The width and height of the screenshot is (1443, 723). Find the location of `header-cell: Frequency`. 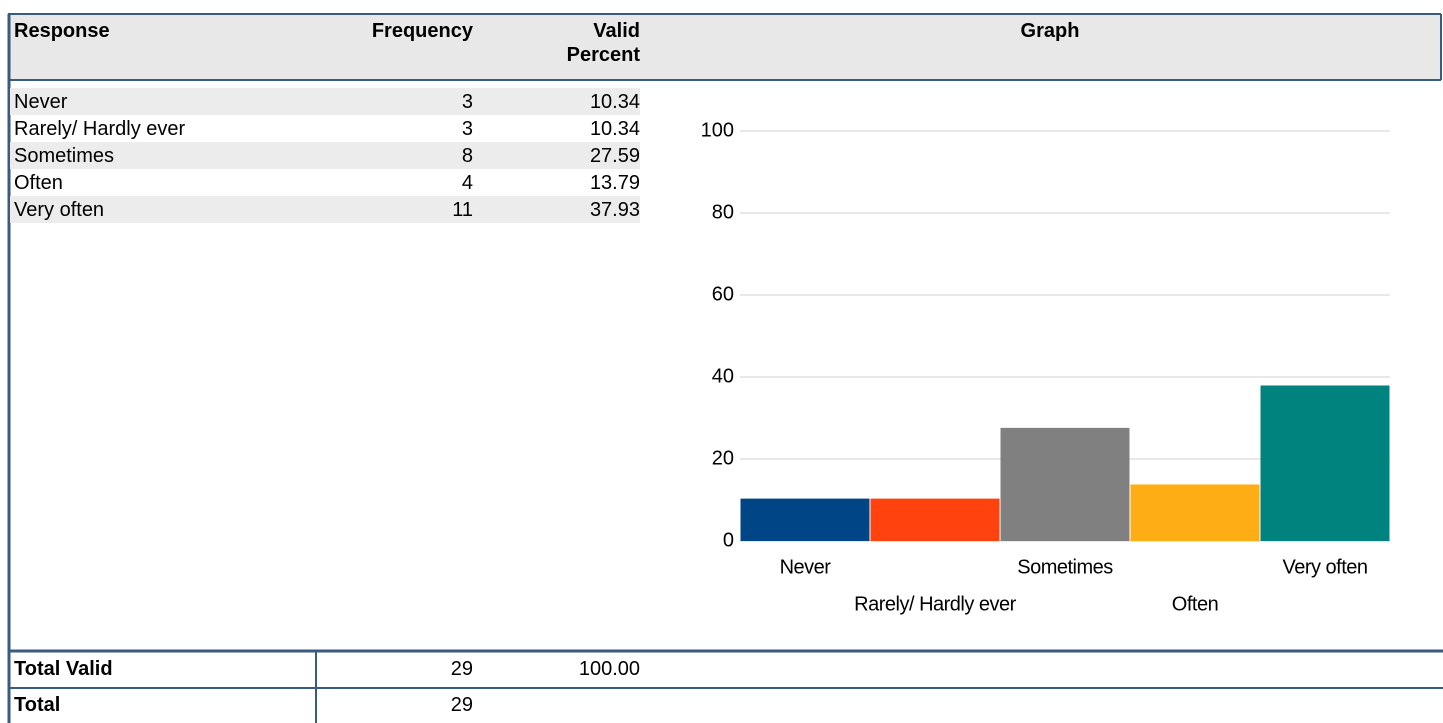

header-cell: Frequency is located at coordinates (422, 31).